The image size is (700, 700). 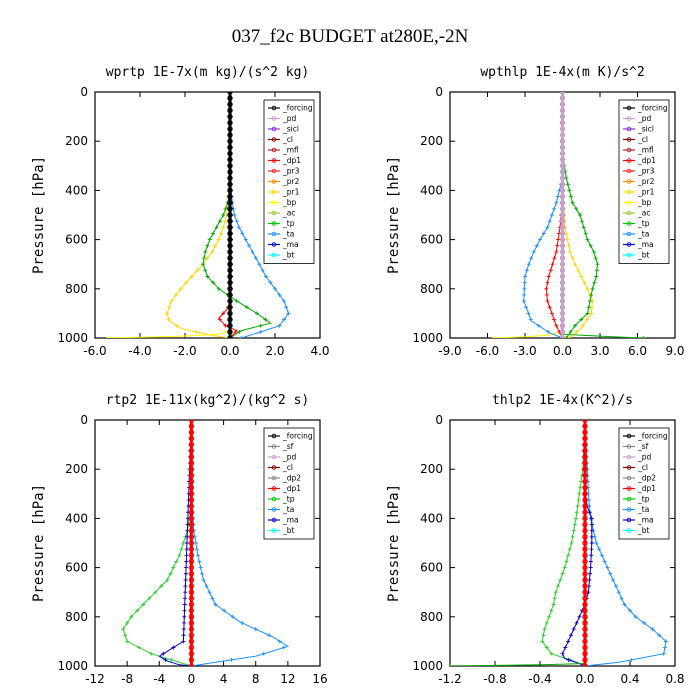 I want to click on legend-entry: _cl, so click(x=642, y=139).